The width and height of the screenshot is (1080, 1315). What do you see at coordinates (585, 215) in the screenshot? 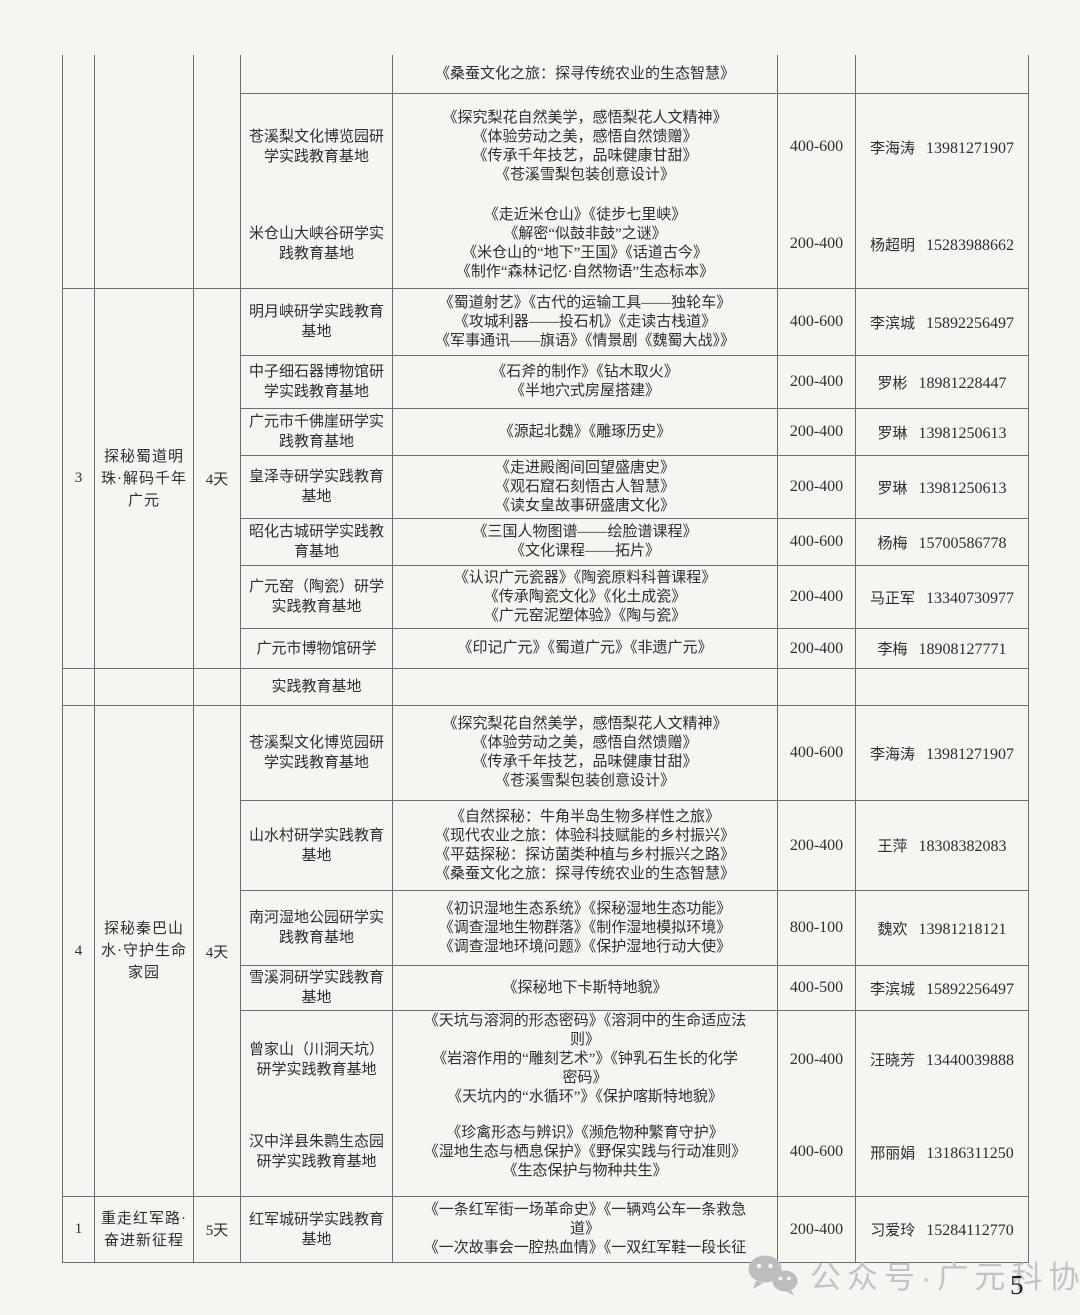
I see `course-line: 《走近米仓山》《徒步七里峡》` at bounding box center [585, 215].